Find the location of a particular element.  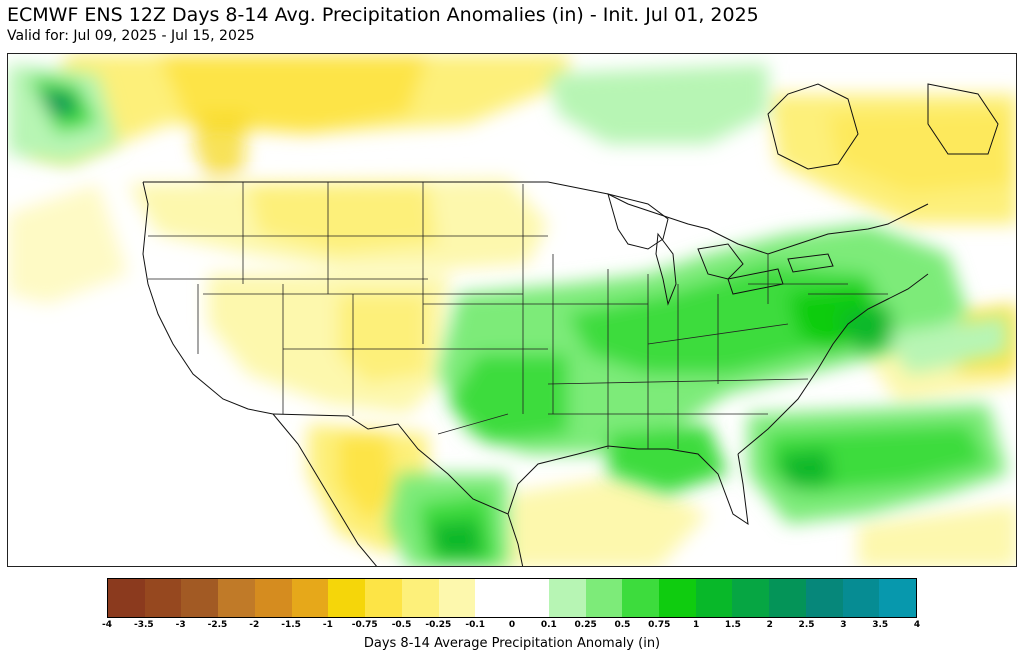

colorbar-tick-label: 2.5 is located at coordinates (806, 625).